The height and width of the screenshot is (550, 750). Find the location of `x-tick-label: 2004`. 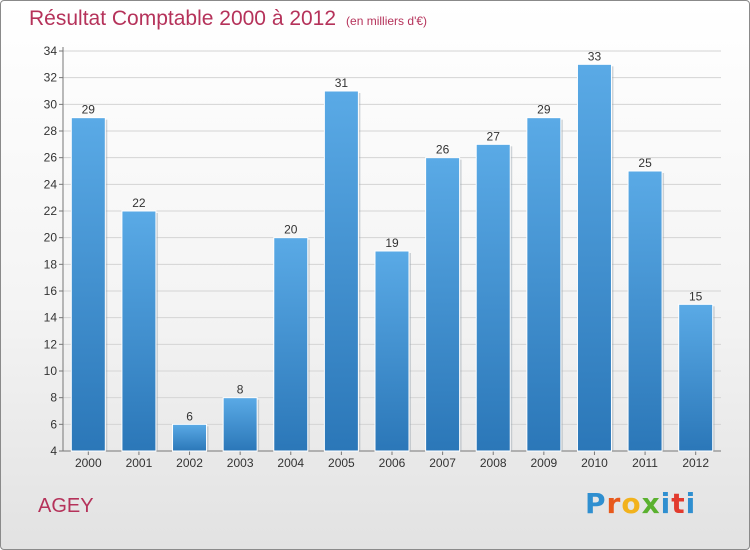

x-tick-label: 2004 is located at coordinates (290, 463).